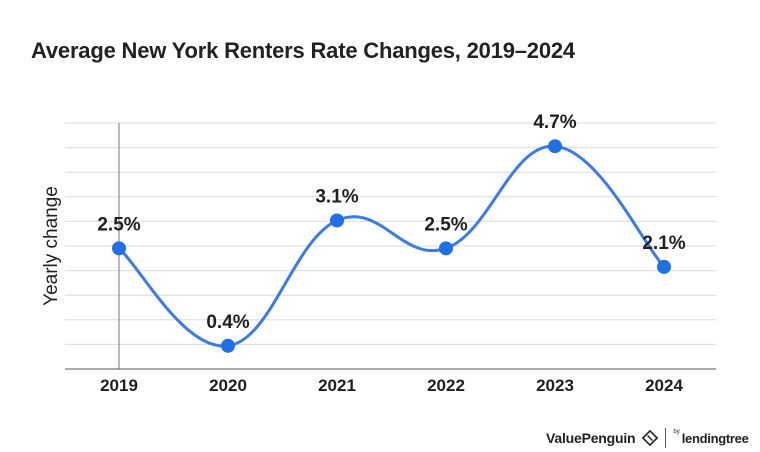 The image size is (760, 452). I want to click on x-tick-labels: 2019 2020 2021 2022 2023 2024, so click(391, 385).